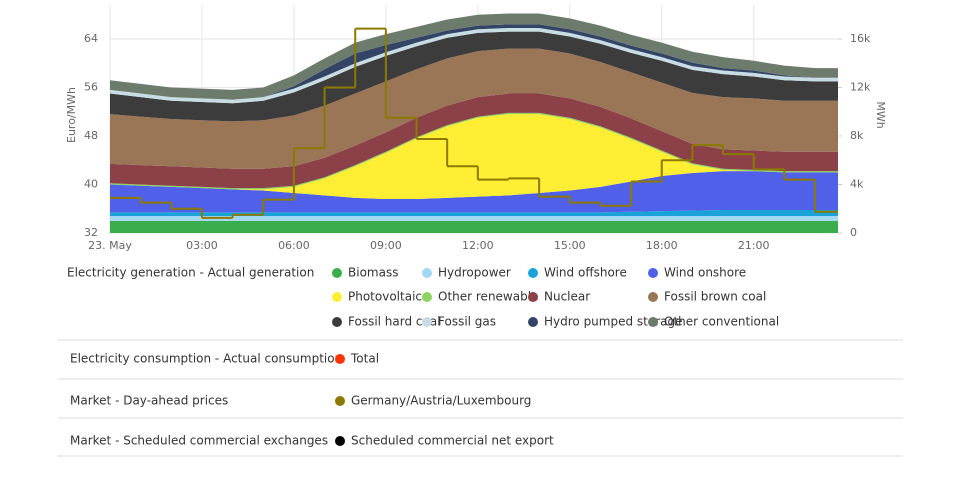 This screenshot has height=504, width=960. Describe the element at coordinates (71, 115) in the screenshot. I see `y-axis-label: Euro/MWh` at that location.